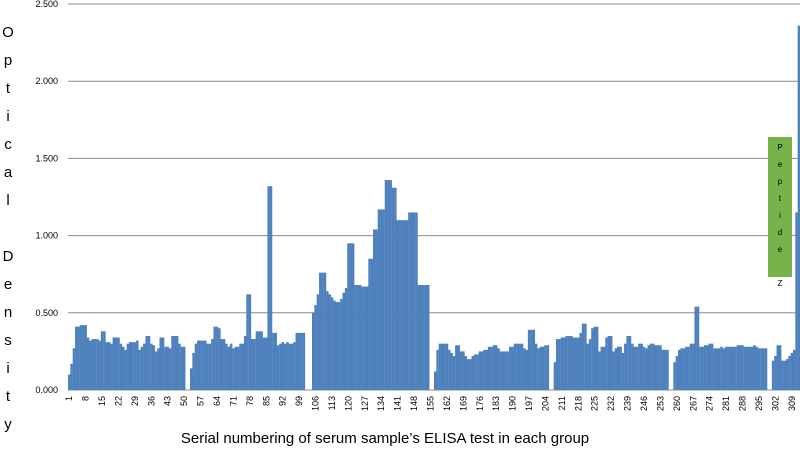 The height and width of the screenshot is (449, 800). What do you see at coordinates (46, 236) in the screenshot?
I see `y-tick-label: 1.000` at bounding box center [46, 236].